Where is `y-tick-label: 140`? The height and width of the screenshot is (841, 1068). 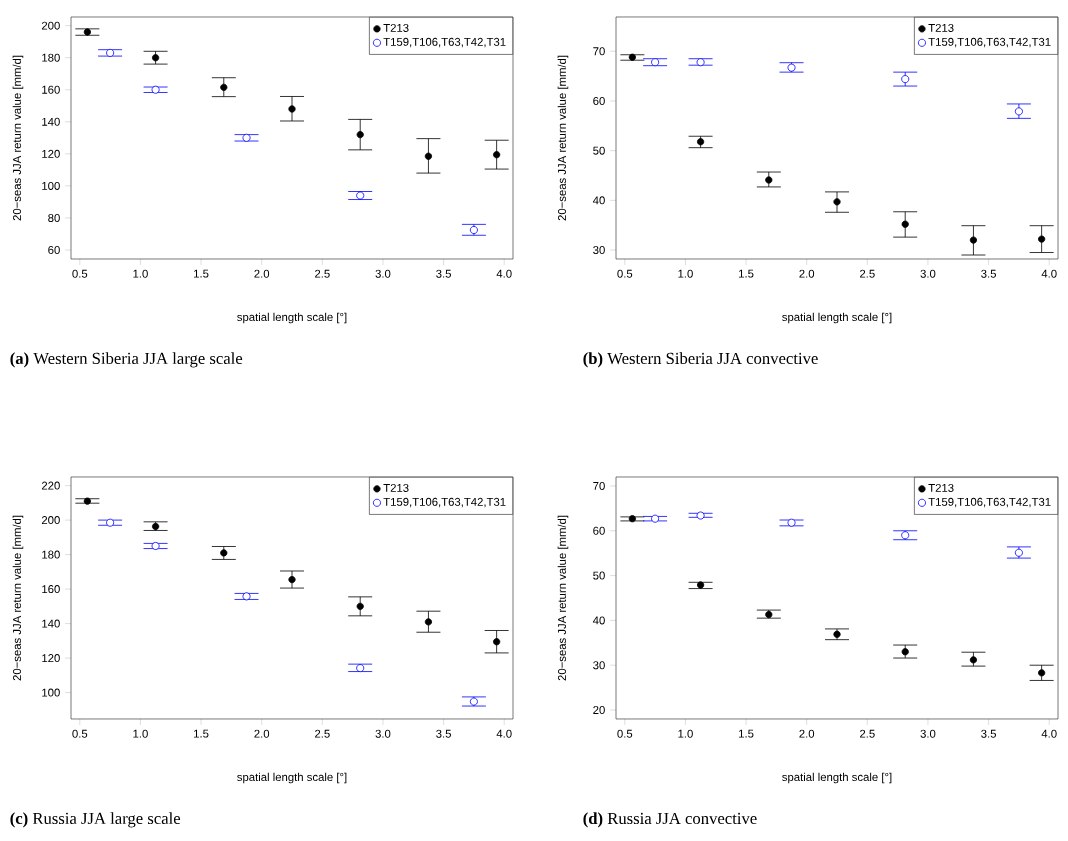 y-tick-label: 140 is located at coordinates (51, 121).